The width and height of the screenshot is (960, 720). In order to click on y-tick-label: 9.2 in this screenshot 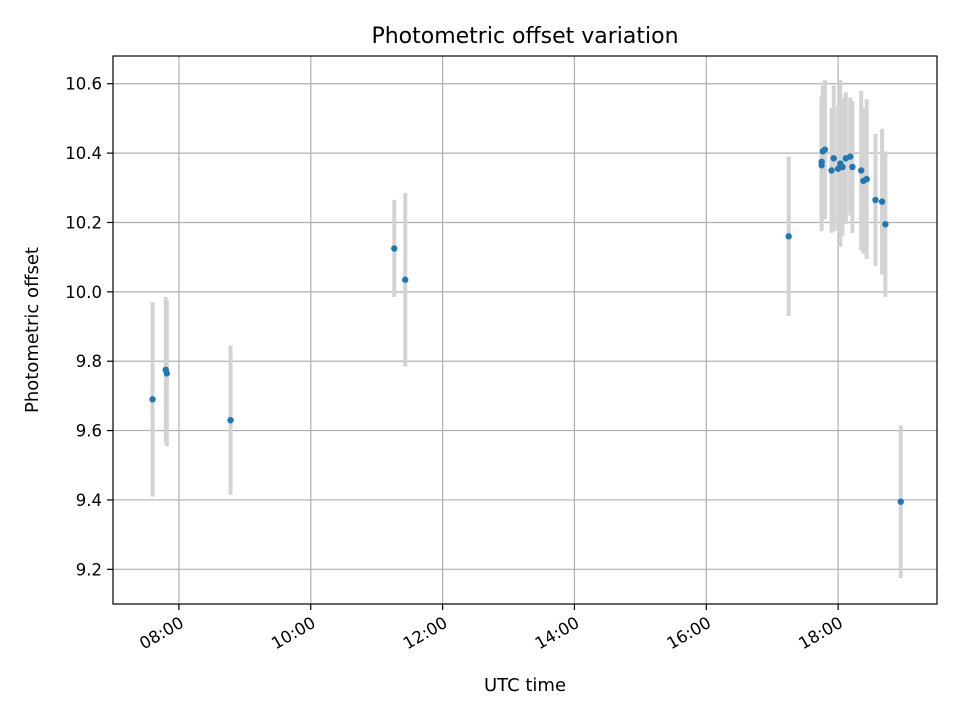, I will do `click(89, 569)`.